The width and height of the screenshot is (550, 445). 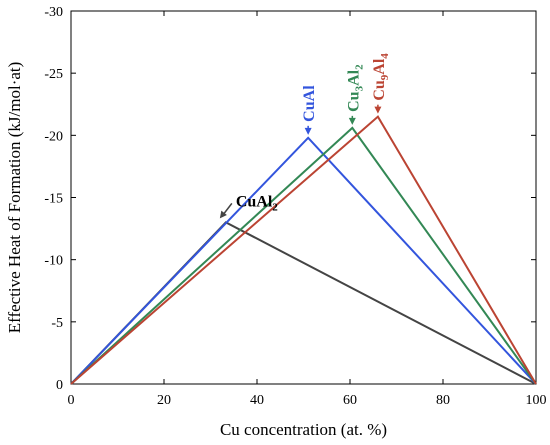 I want to click on annotation-label: CuAl2​, so click(x=257, y=203).